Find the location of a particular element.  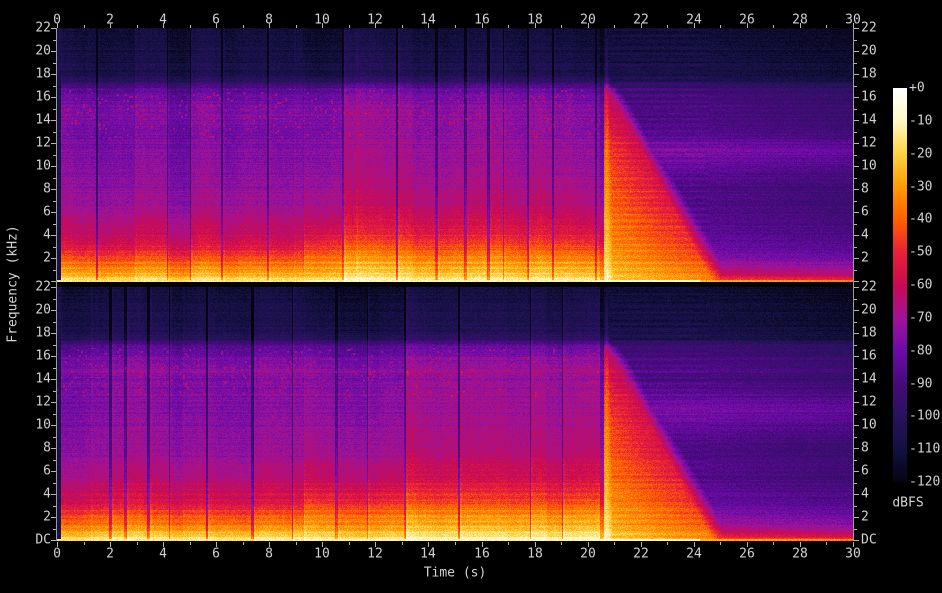

time-tick-label-bottom: 20 is located at coordinates (588, 554).